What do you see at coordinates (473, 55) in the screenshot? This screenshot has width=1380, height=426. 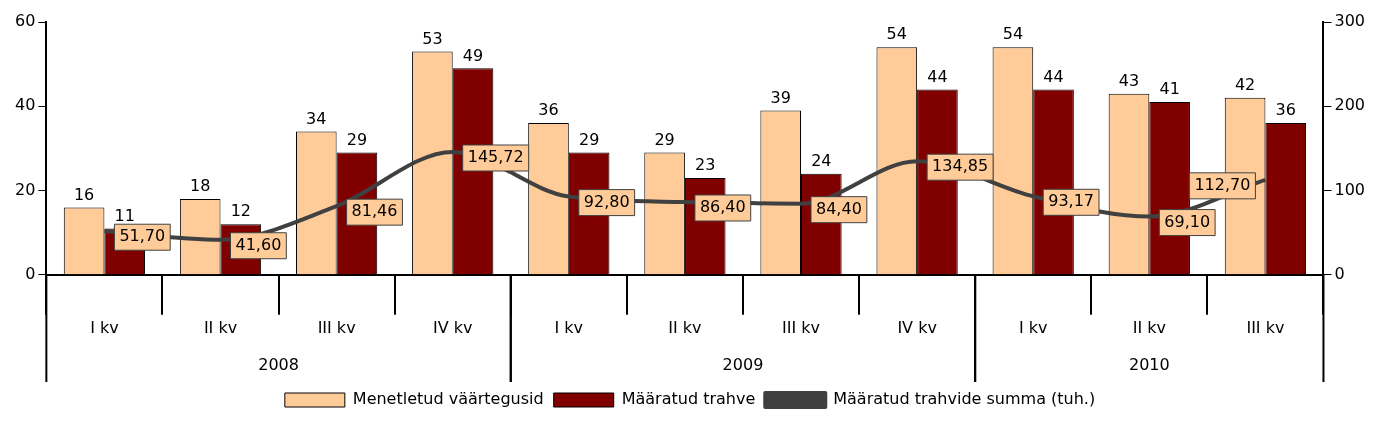 I see `data-label: 49` at bounding box center [473, 55].